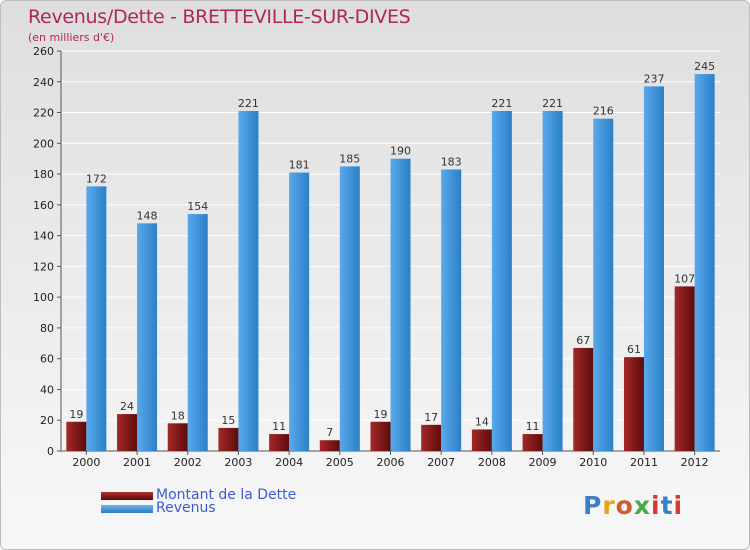 The height and width of the screenshot is (550, 750). What do you see at coordinates (482, 421) in the screenshot?
I see `data-label-debt: 14` at bounding box center [482, 421].